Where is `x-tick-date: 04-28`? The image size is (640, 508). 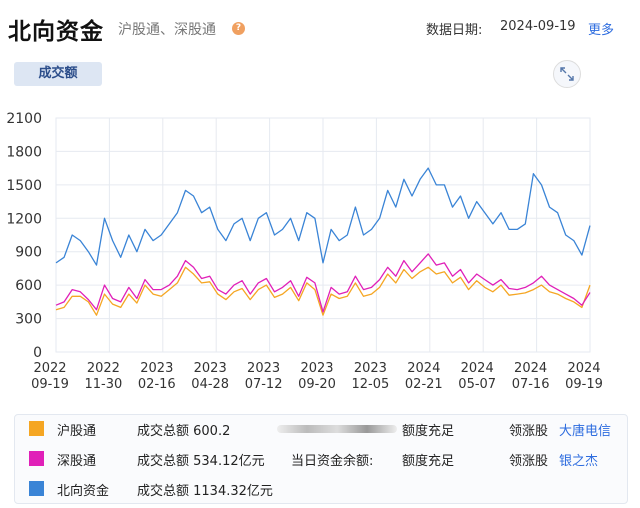 x-tick-date: 04-28 is located at coordinates (210, 384).